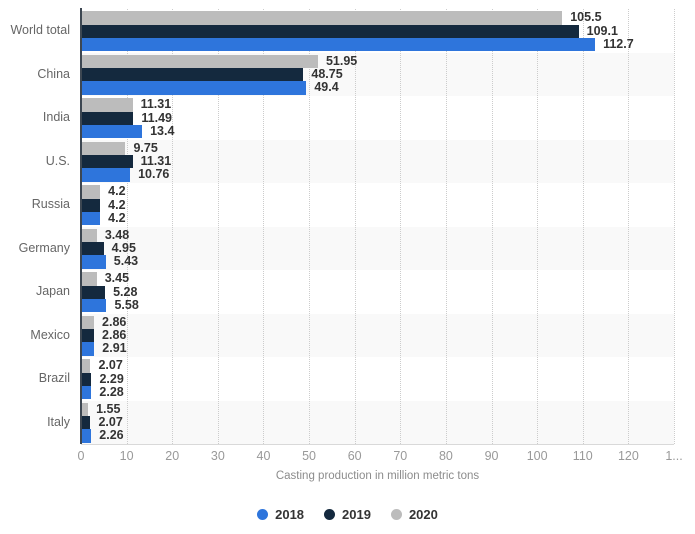 The height and width of the screenshot is (534, 695). What do you see at coordinates (280, 514) in the screenshot?
I see `legend-item-2018: 2018` at bounding box center [280, 514].